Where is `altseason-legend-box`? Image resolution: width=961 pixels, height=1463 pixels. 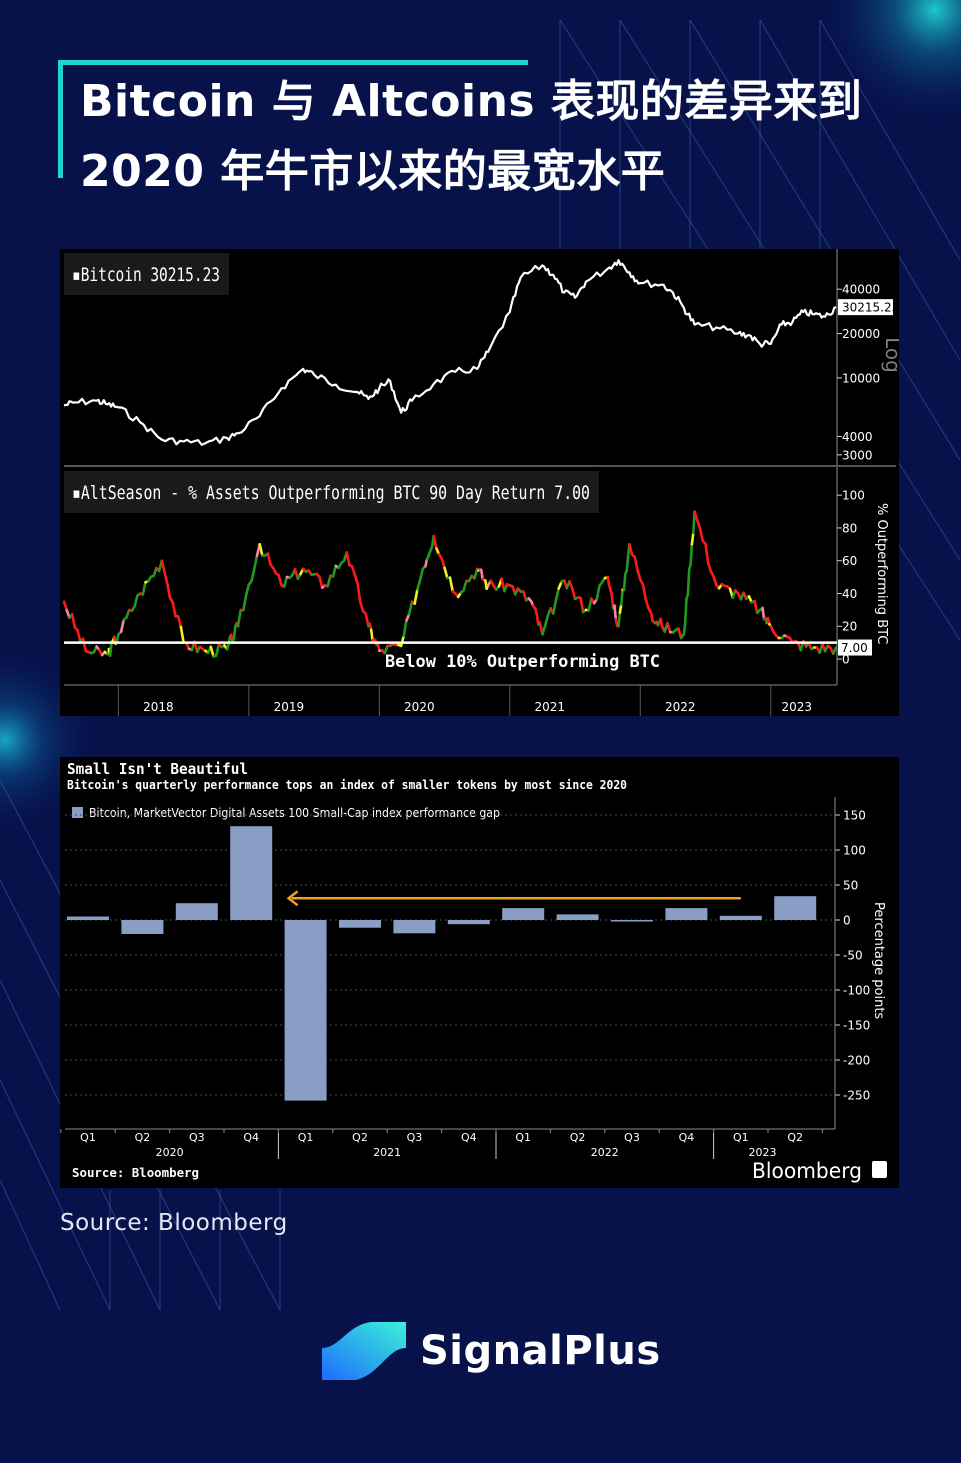
altseason-legend-box is located at coordinates (331, 492).